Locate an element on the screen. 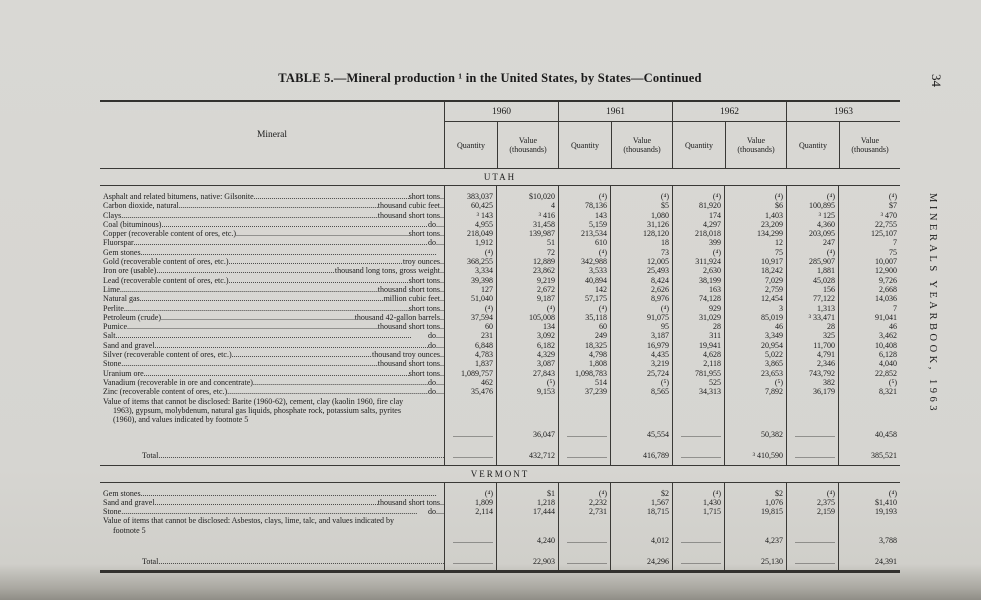 The width and height of the screenshot is (981, 600). value-cell: 4 is located at coordinates (527, 206).